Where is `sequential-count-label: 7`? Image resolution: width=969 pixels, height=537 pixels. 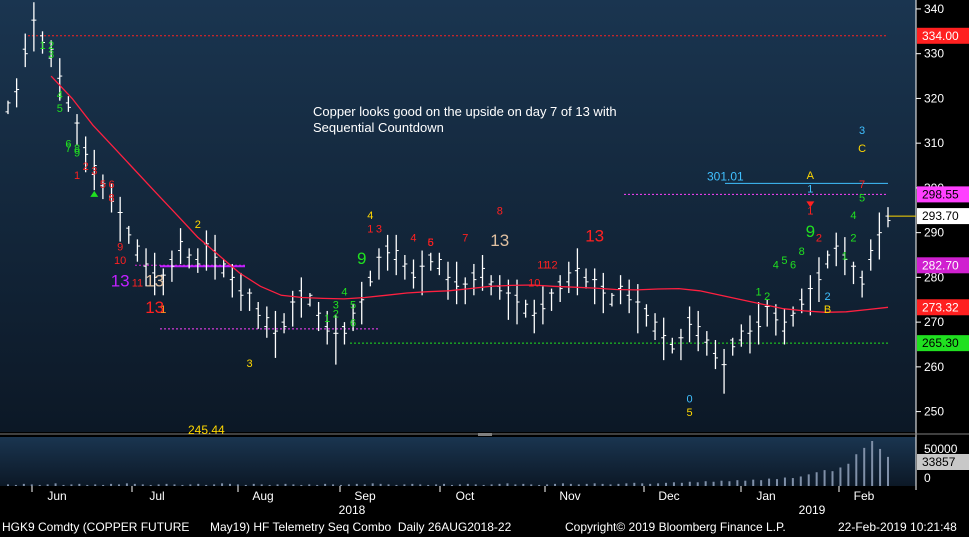
sequential-count-label: 7 is located at coordinates (862, 185).